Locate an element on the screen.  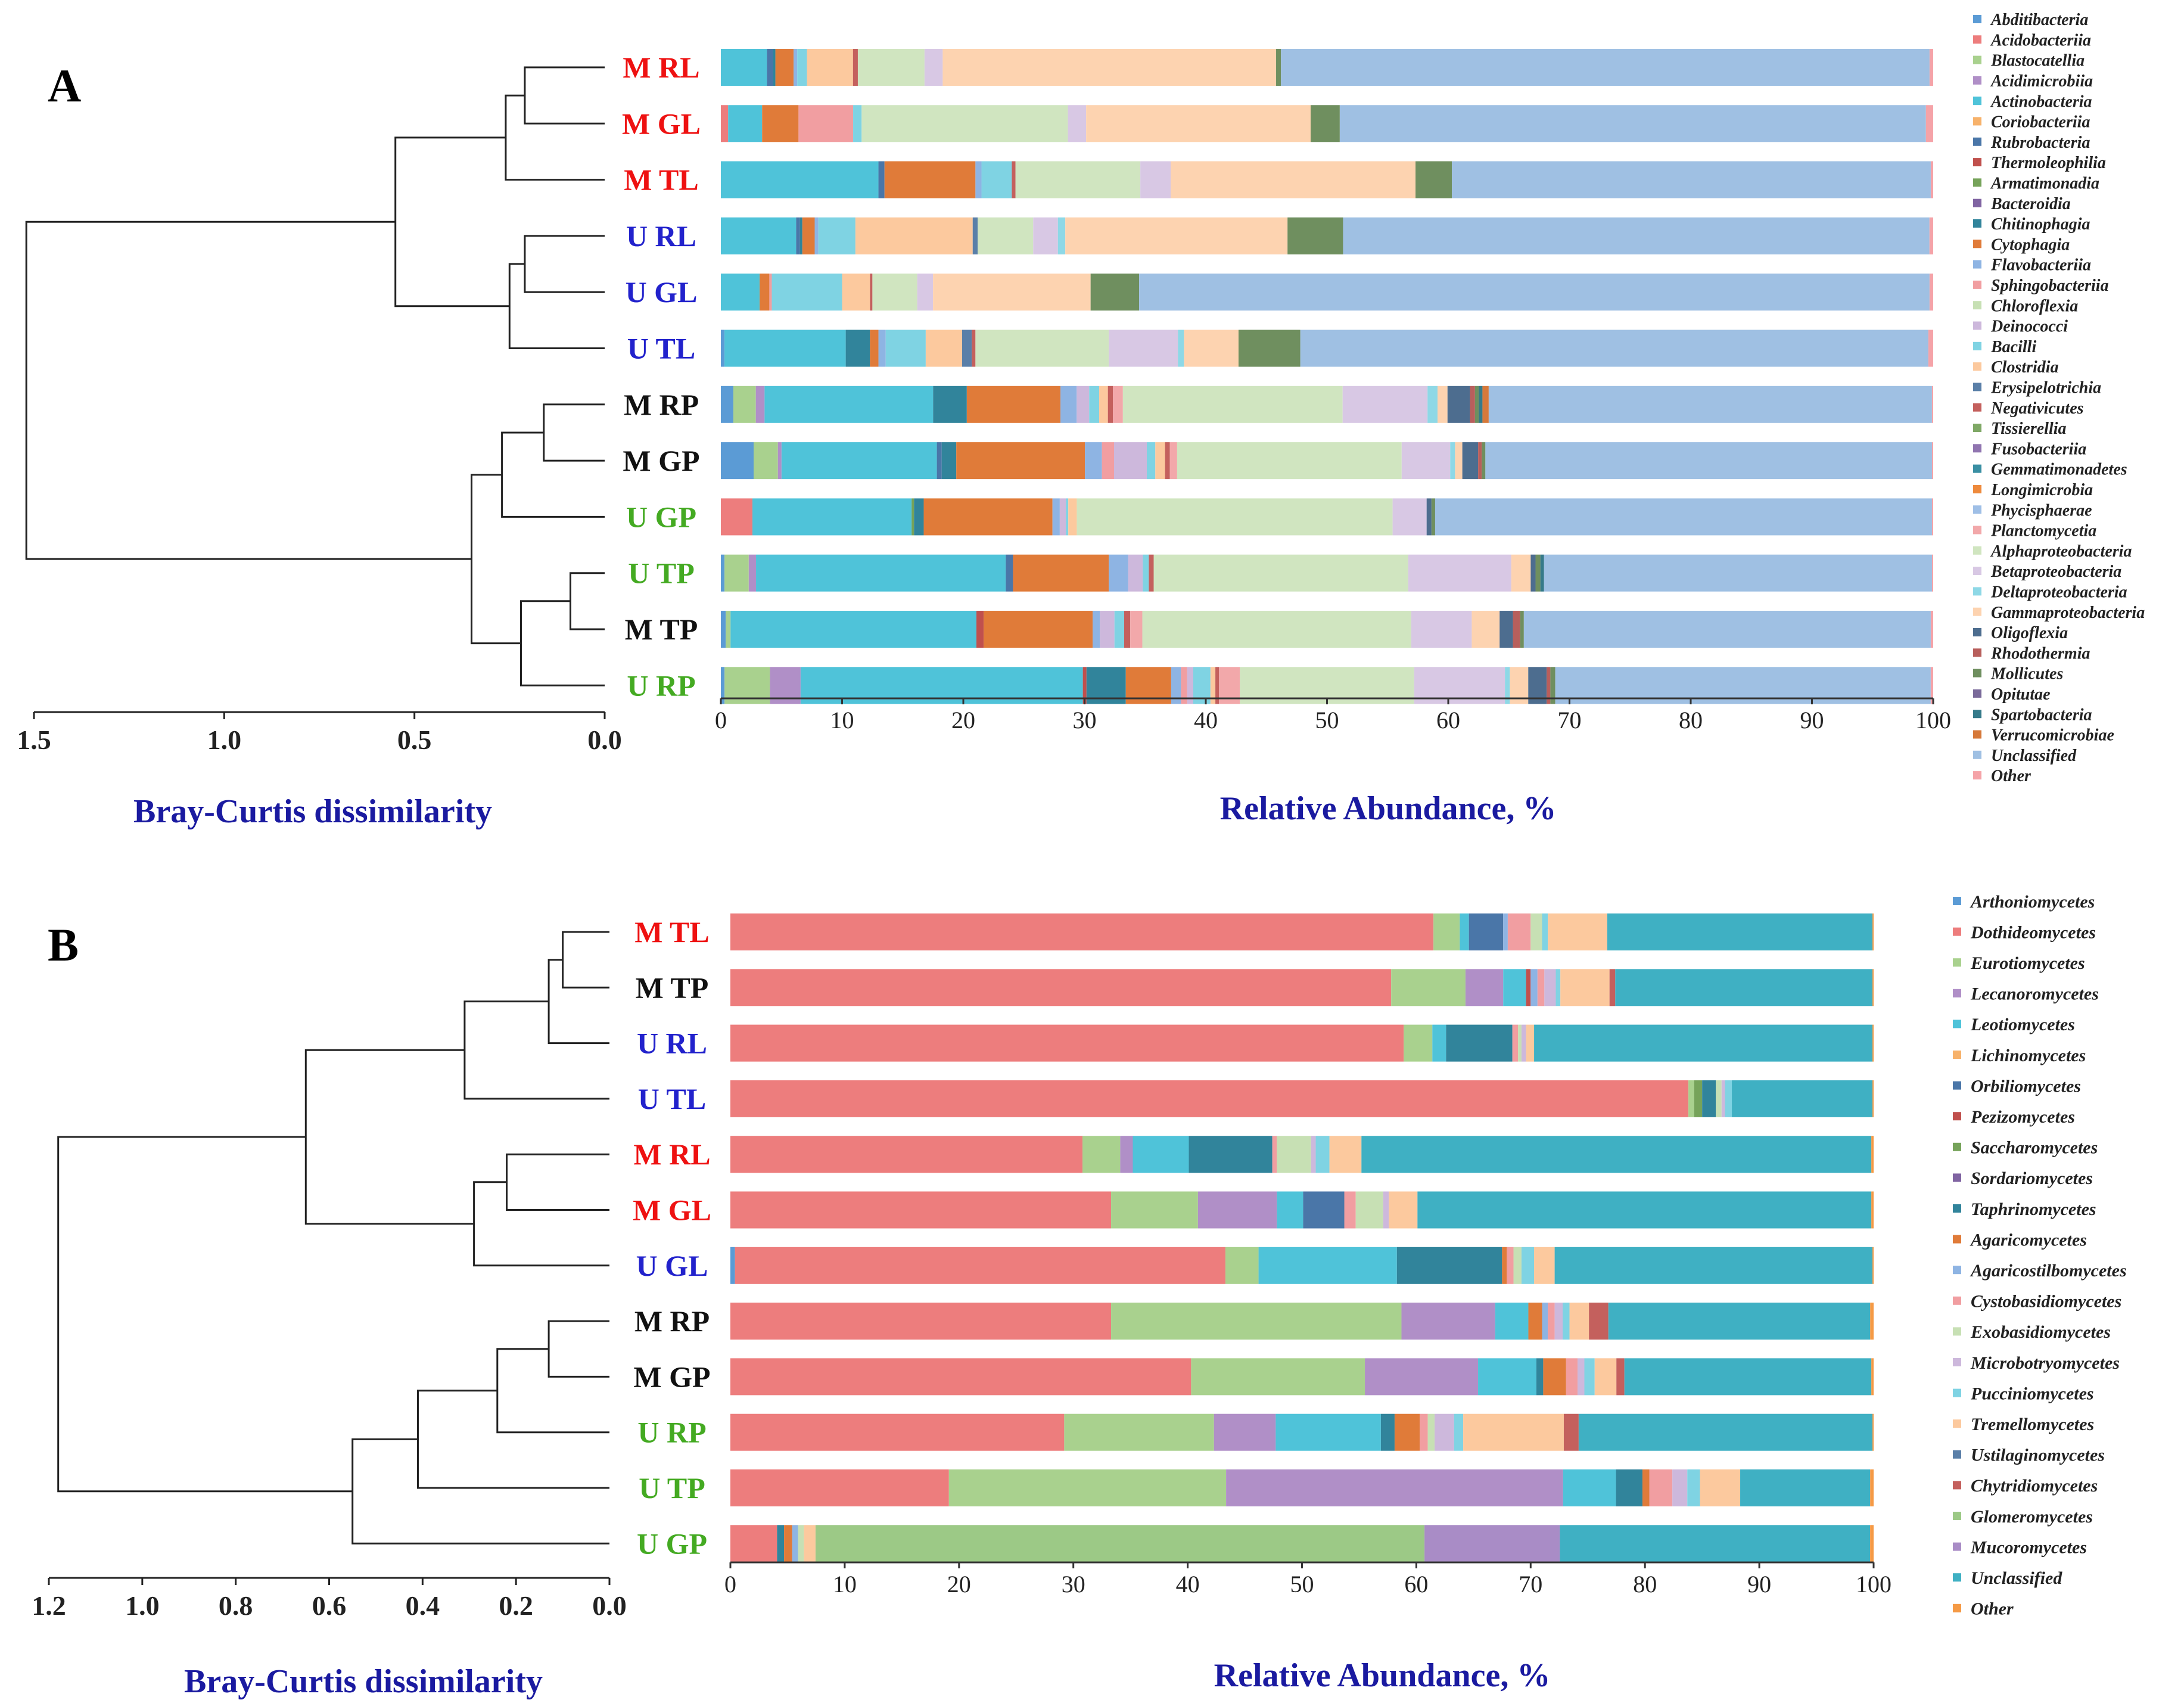
bar-segment-m-gl-orbiliomycetes is located at coordinates (1324, 1210).